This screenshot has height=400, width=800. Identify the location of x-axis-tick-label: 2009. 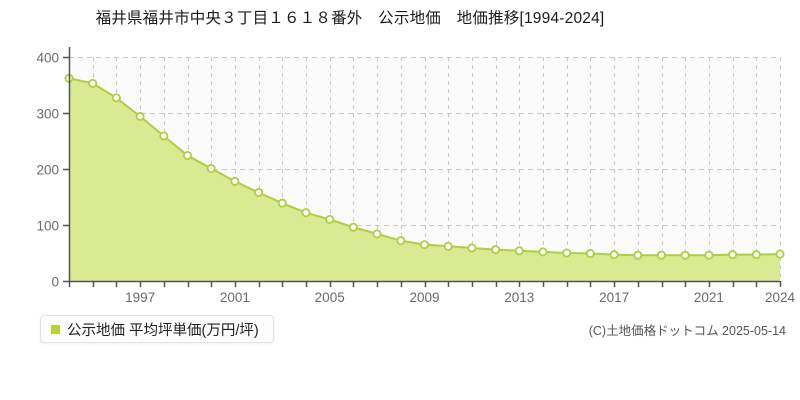
(424, 297).